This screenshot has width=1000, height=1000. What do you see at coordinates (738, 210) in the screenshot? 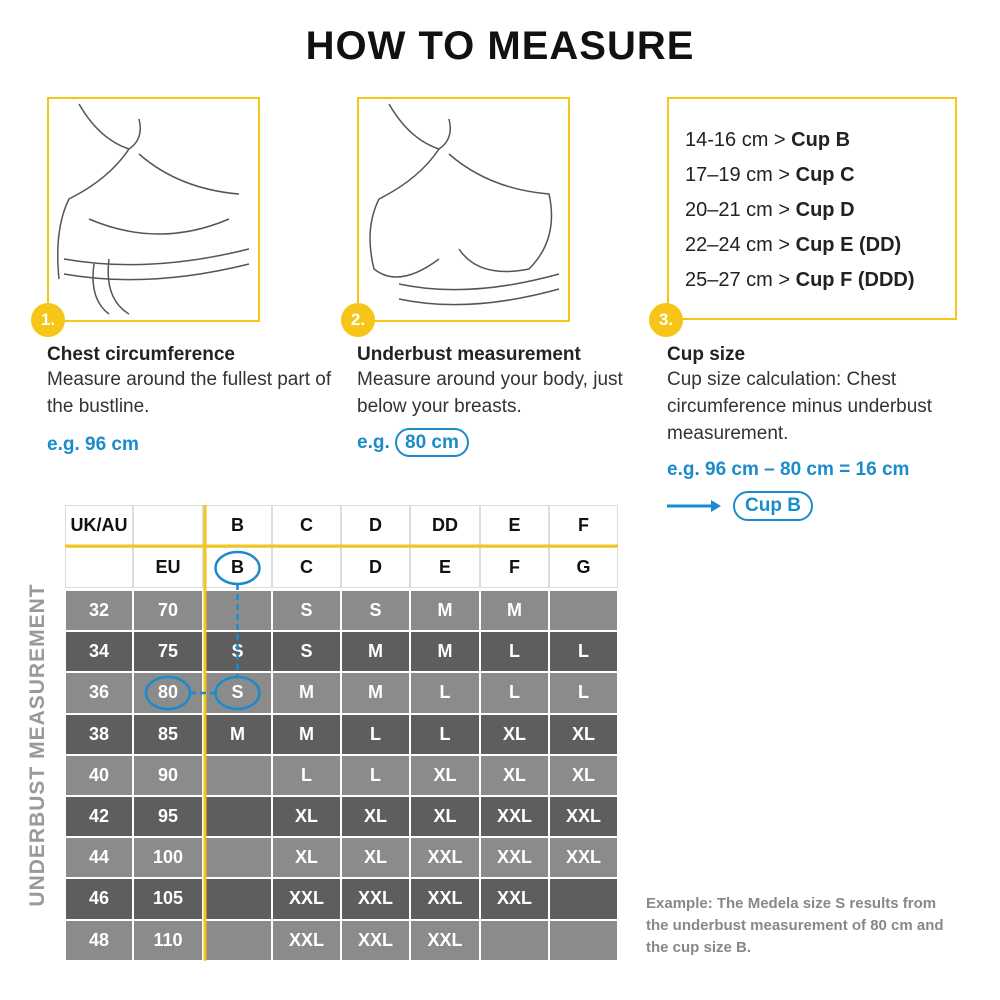
I see `cup-range: 20–21 cm >` at bounding box center [738, 210].